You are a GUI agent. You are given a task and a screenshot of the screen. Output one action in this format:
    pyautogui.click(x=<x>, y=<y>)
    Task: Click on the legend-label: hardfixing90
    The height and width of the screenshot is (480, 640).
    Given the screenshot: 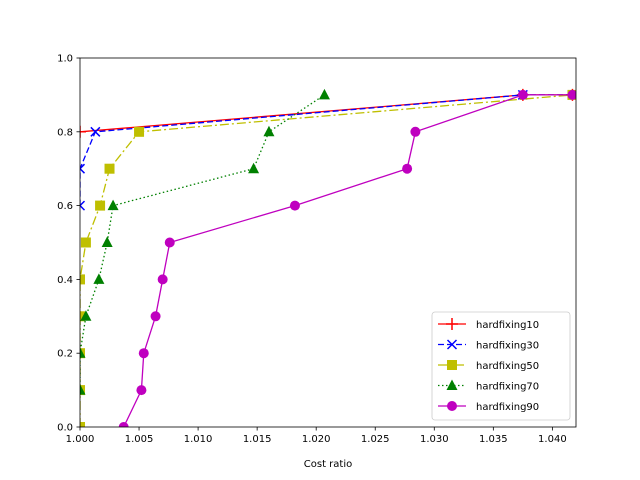 What is the action you would take?
    pyautogui.click(x=507, y=407)
    